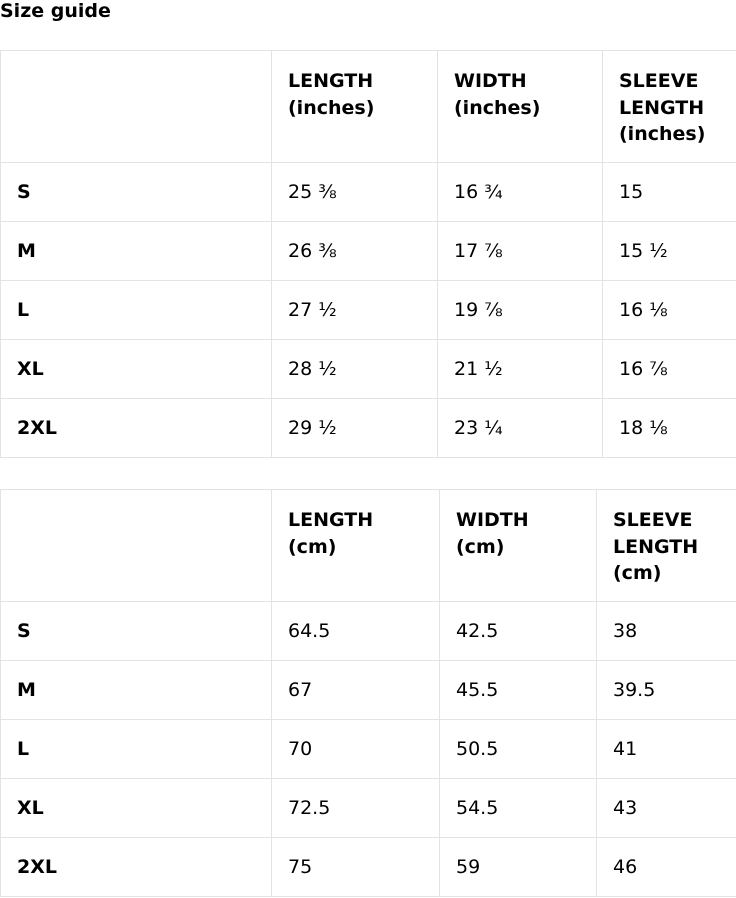  What do you see at coordinates (520, 310) in the screenshot?
I see `width-cell: 19 ⅞` at bounding box center [520, 310].